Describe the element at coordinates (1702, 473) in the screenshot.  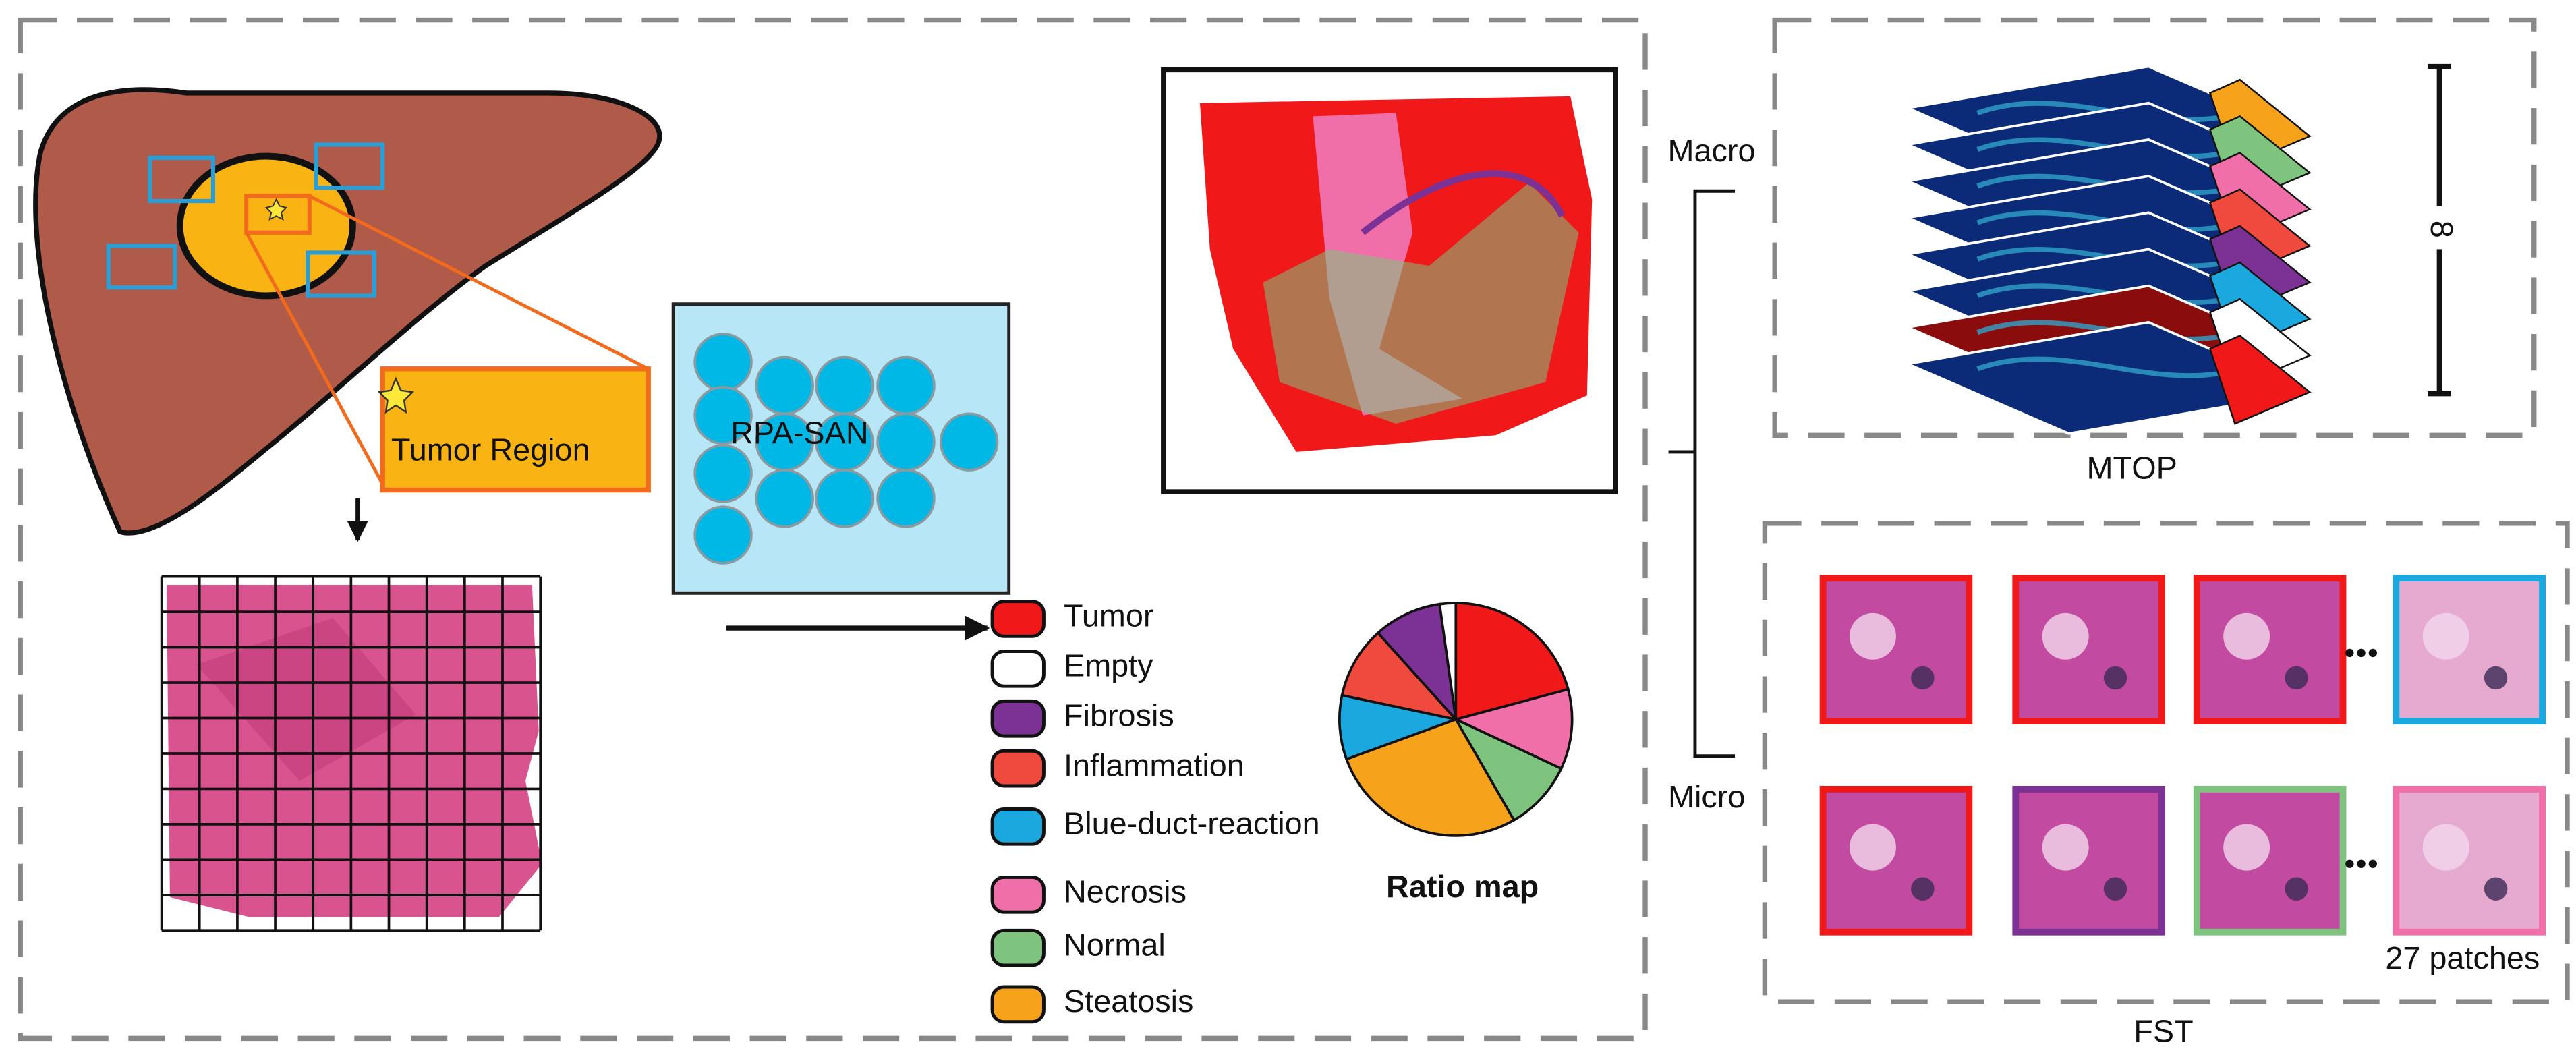
I see `bracket` at that location.